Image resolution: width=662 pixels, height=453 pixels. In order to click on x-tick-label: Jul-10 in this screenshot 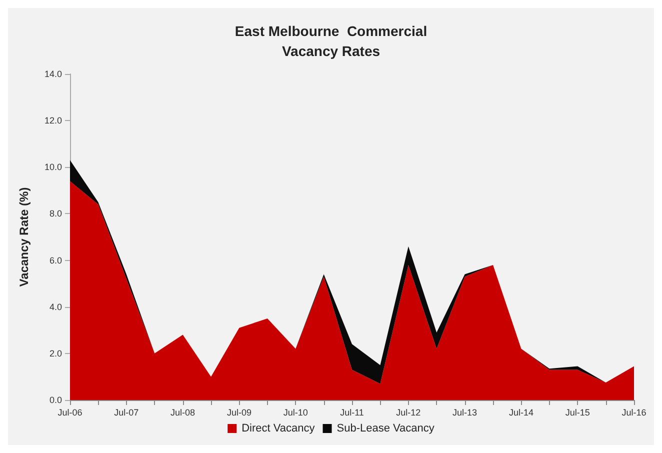, I will do `click(295, 413)`.